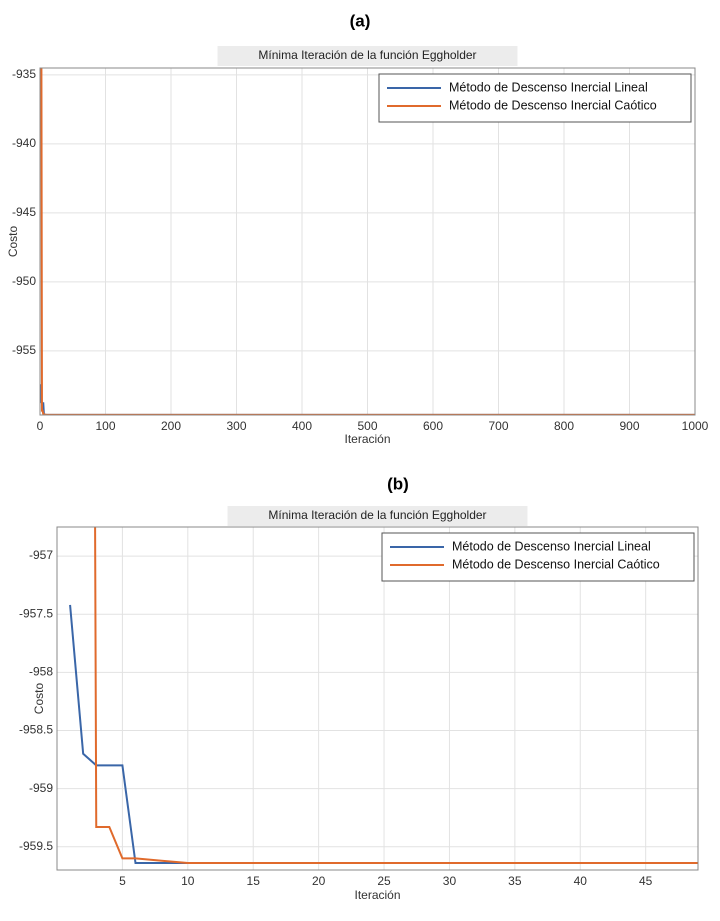 The height and width of the screenshot is (921, 720). What do you see at coordinates (40, 426) in the screenshot?
I see `x-tick-label: 0` at bounding box center [40, 426].